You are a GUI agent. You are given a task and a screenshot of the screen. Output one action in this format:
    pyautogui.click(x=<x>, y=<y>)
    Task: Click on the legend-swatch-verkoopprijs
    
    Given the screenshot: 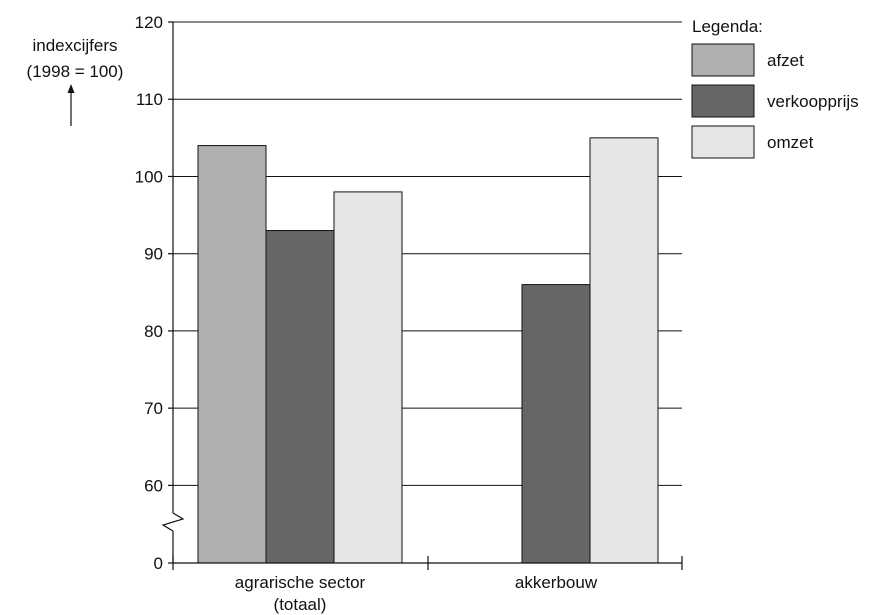 What is the action you would take?
    pyautogui.click(x=723, y=101)
    